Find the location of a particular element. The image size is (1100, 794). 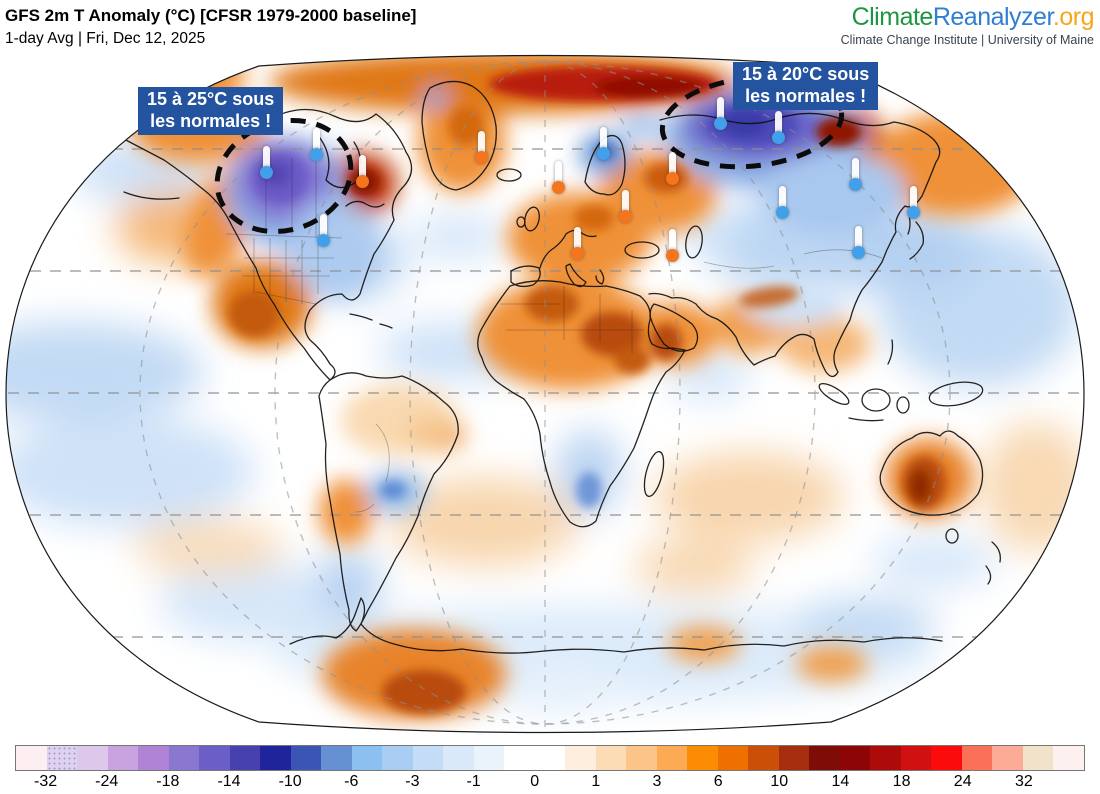

colorbar-segments is located at coordinates (550, 758).